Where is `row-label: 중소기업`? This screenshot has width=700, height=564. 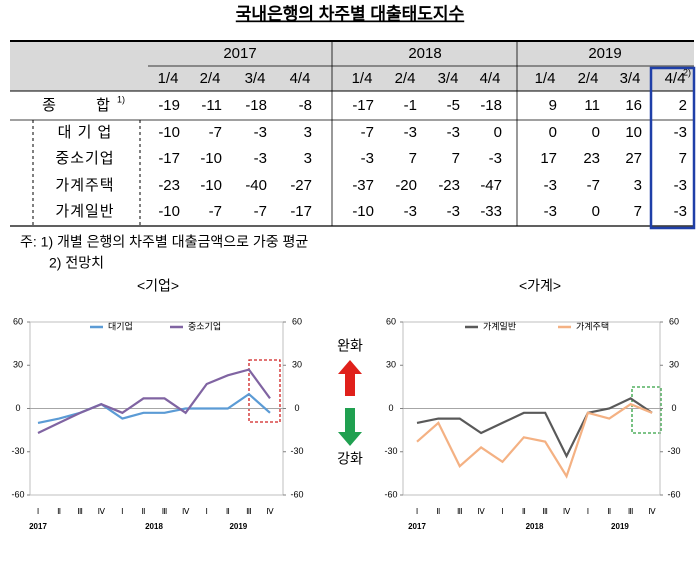 row-label: 중소기업 is located at coordinates (84, 158).